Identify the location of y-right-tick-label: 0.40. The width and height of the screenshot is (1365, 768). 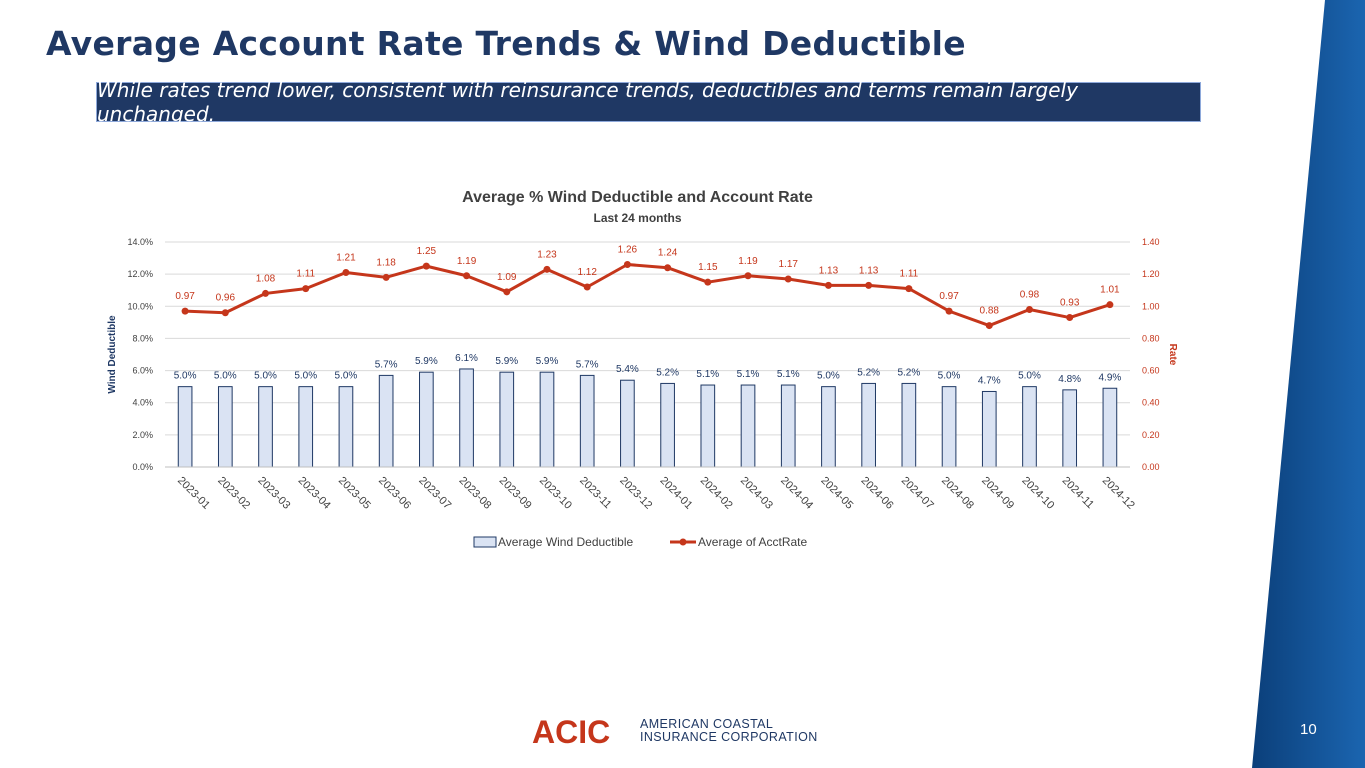
(1151, 403).